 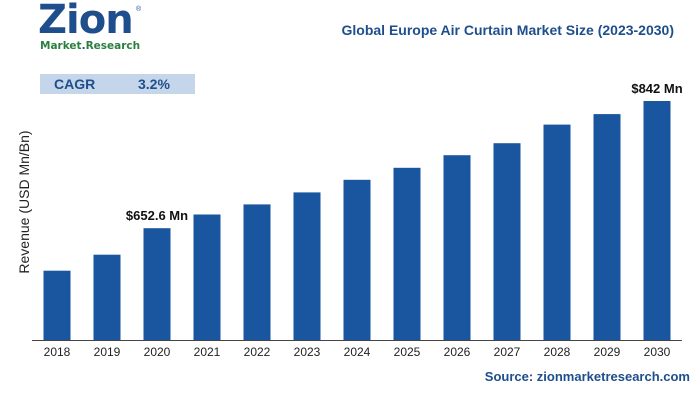 I want to click on zion-logo: Zion ® Market.Research, so click(x=93, y=26).